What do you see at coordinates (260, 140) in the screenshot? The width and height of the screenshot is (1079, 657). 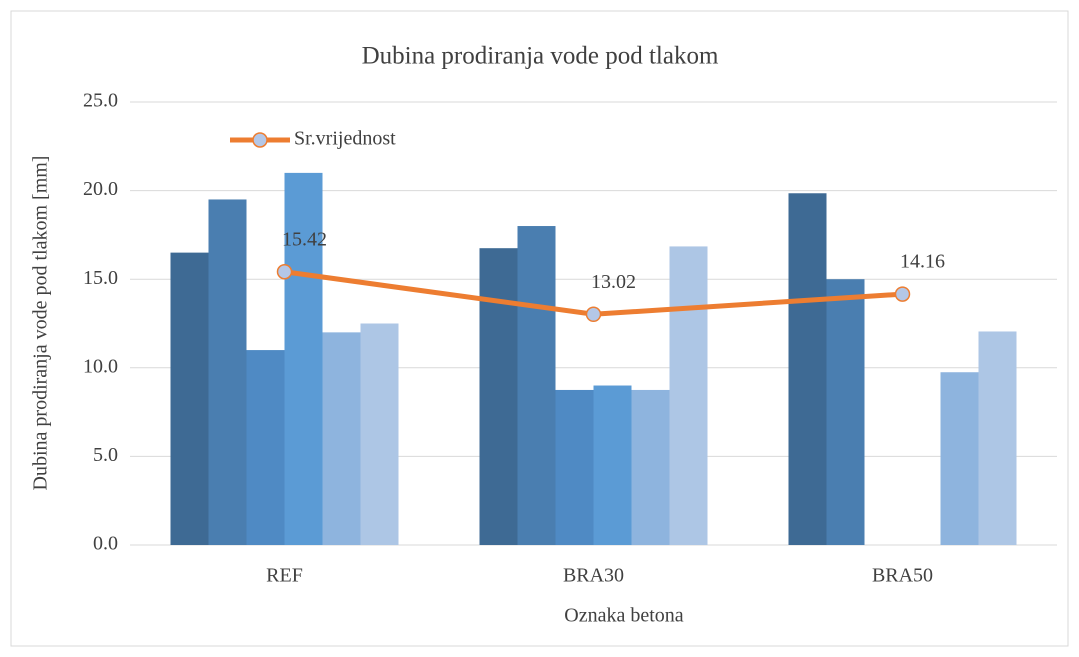 I see `legend-marker` at bounding box center [260, 140].